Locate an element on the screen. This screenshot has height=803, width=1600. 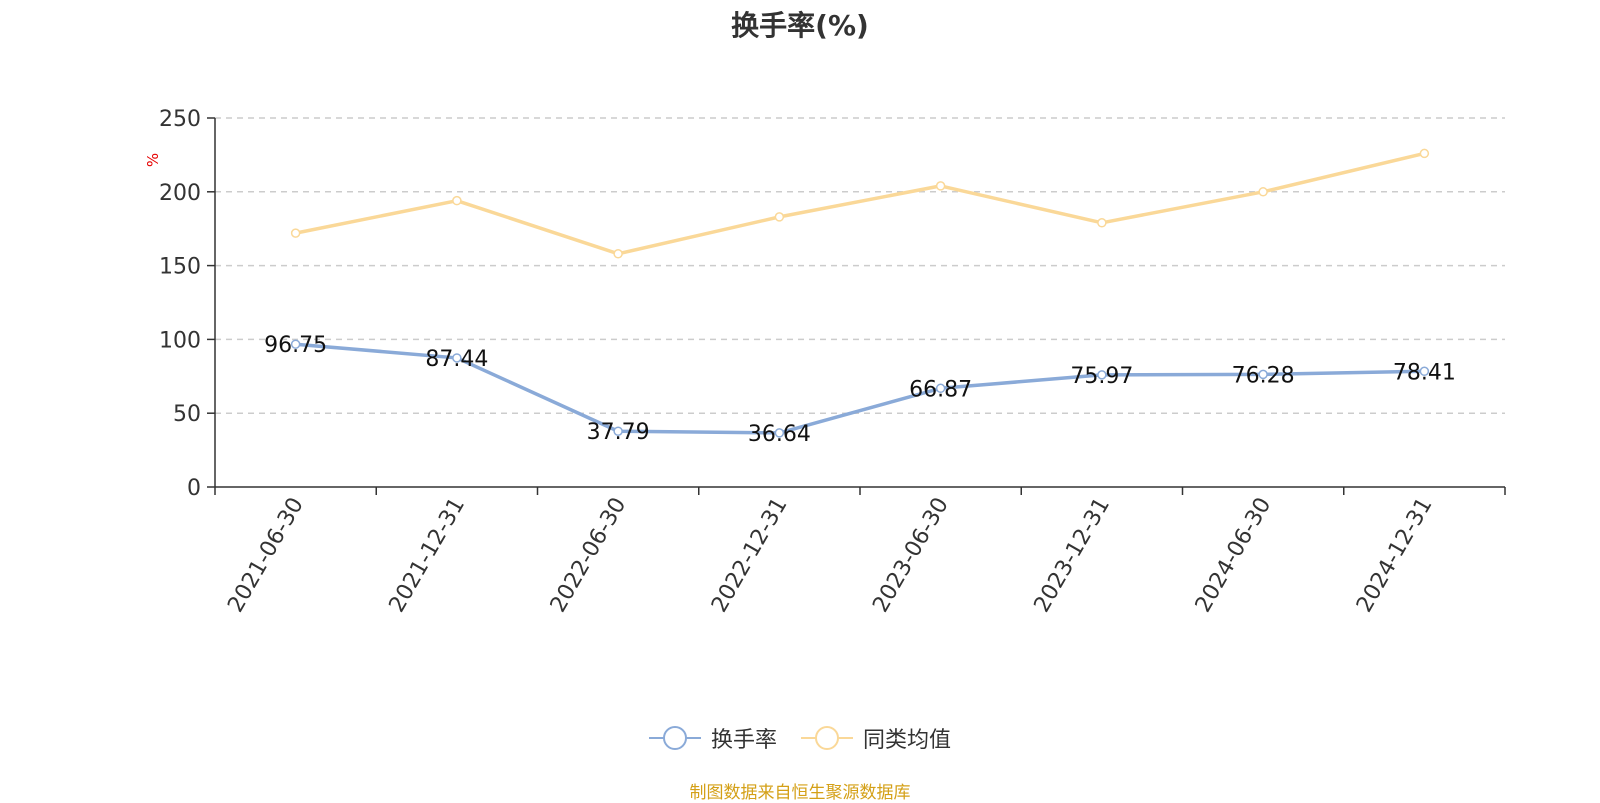
x-tick-label: 2021-12-31 is located at coordinates (427, 555).